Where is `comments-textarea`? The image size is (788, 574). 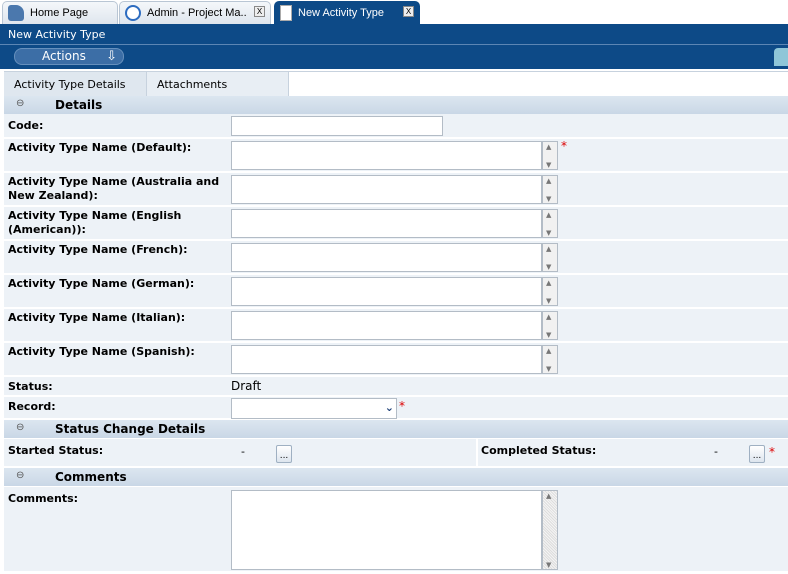 comments-textarea is located at coordinates (386, 530).